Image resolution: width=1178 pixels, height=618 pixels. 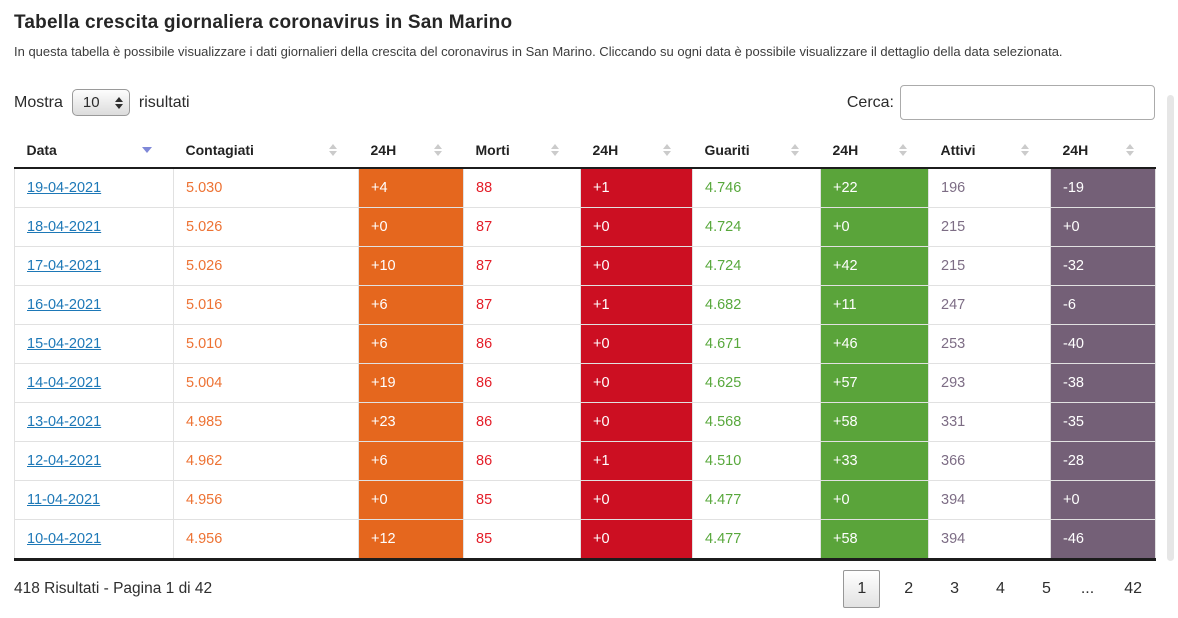 I want to click on cell-date: 10-04-2021, so click(x=94, y=539).